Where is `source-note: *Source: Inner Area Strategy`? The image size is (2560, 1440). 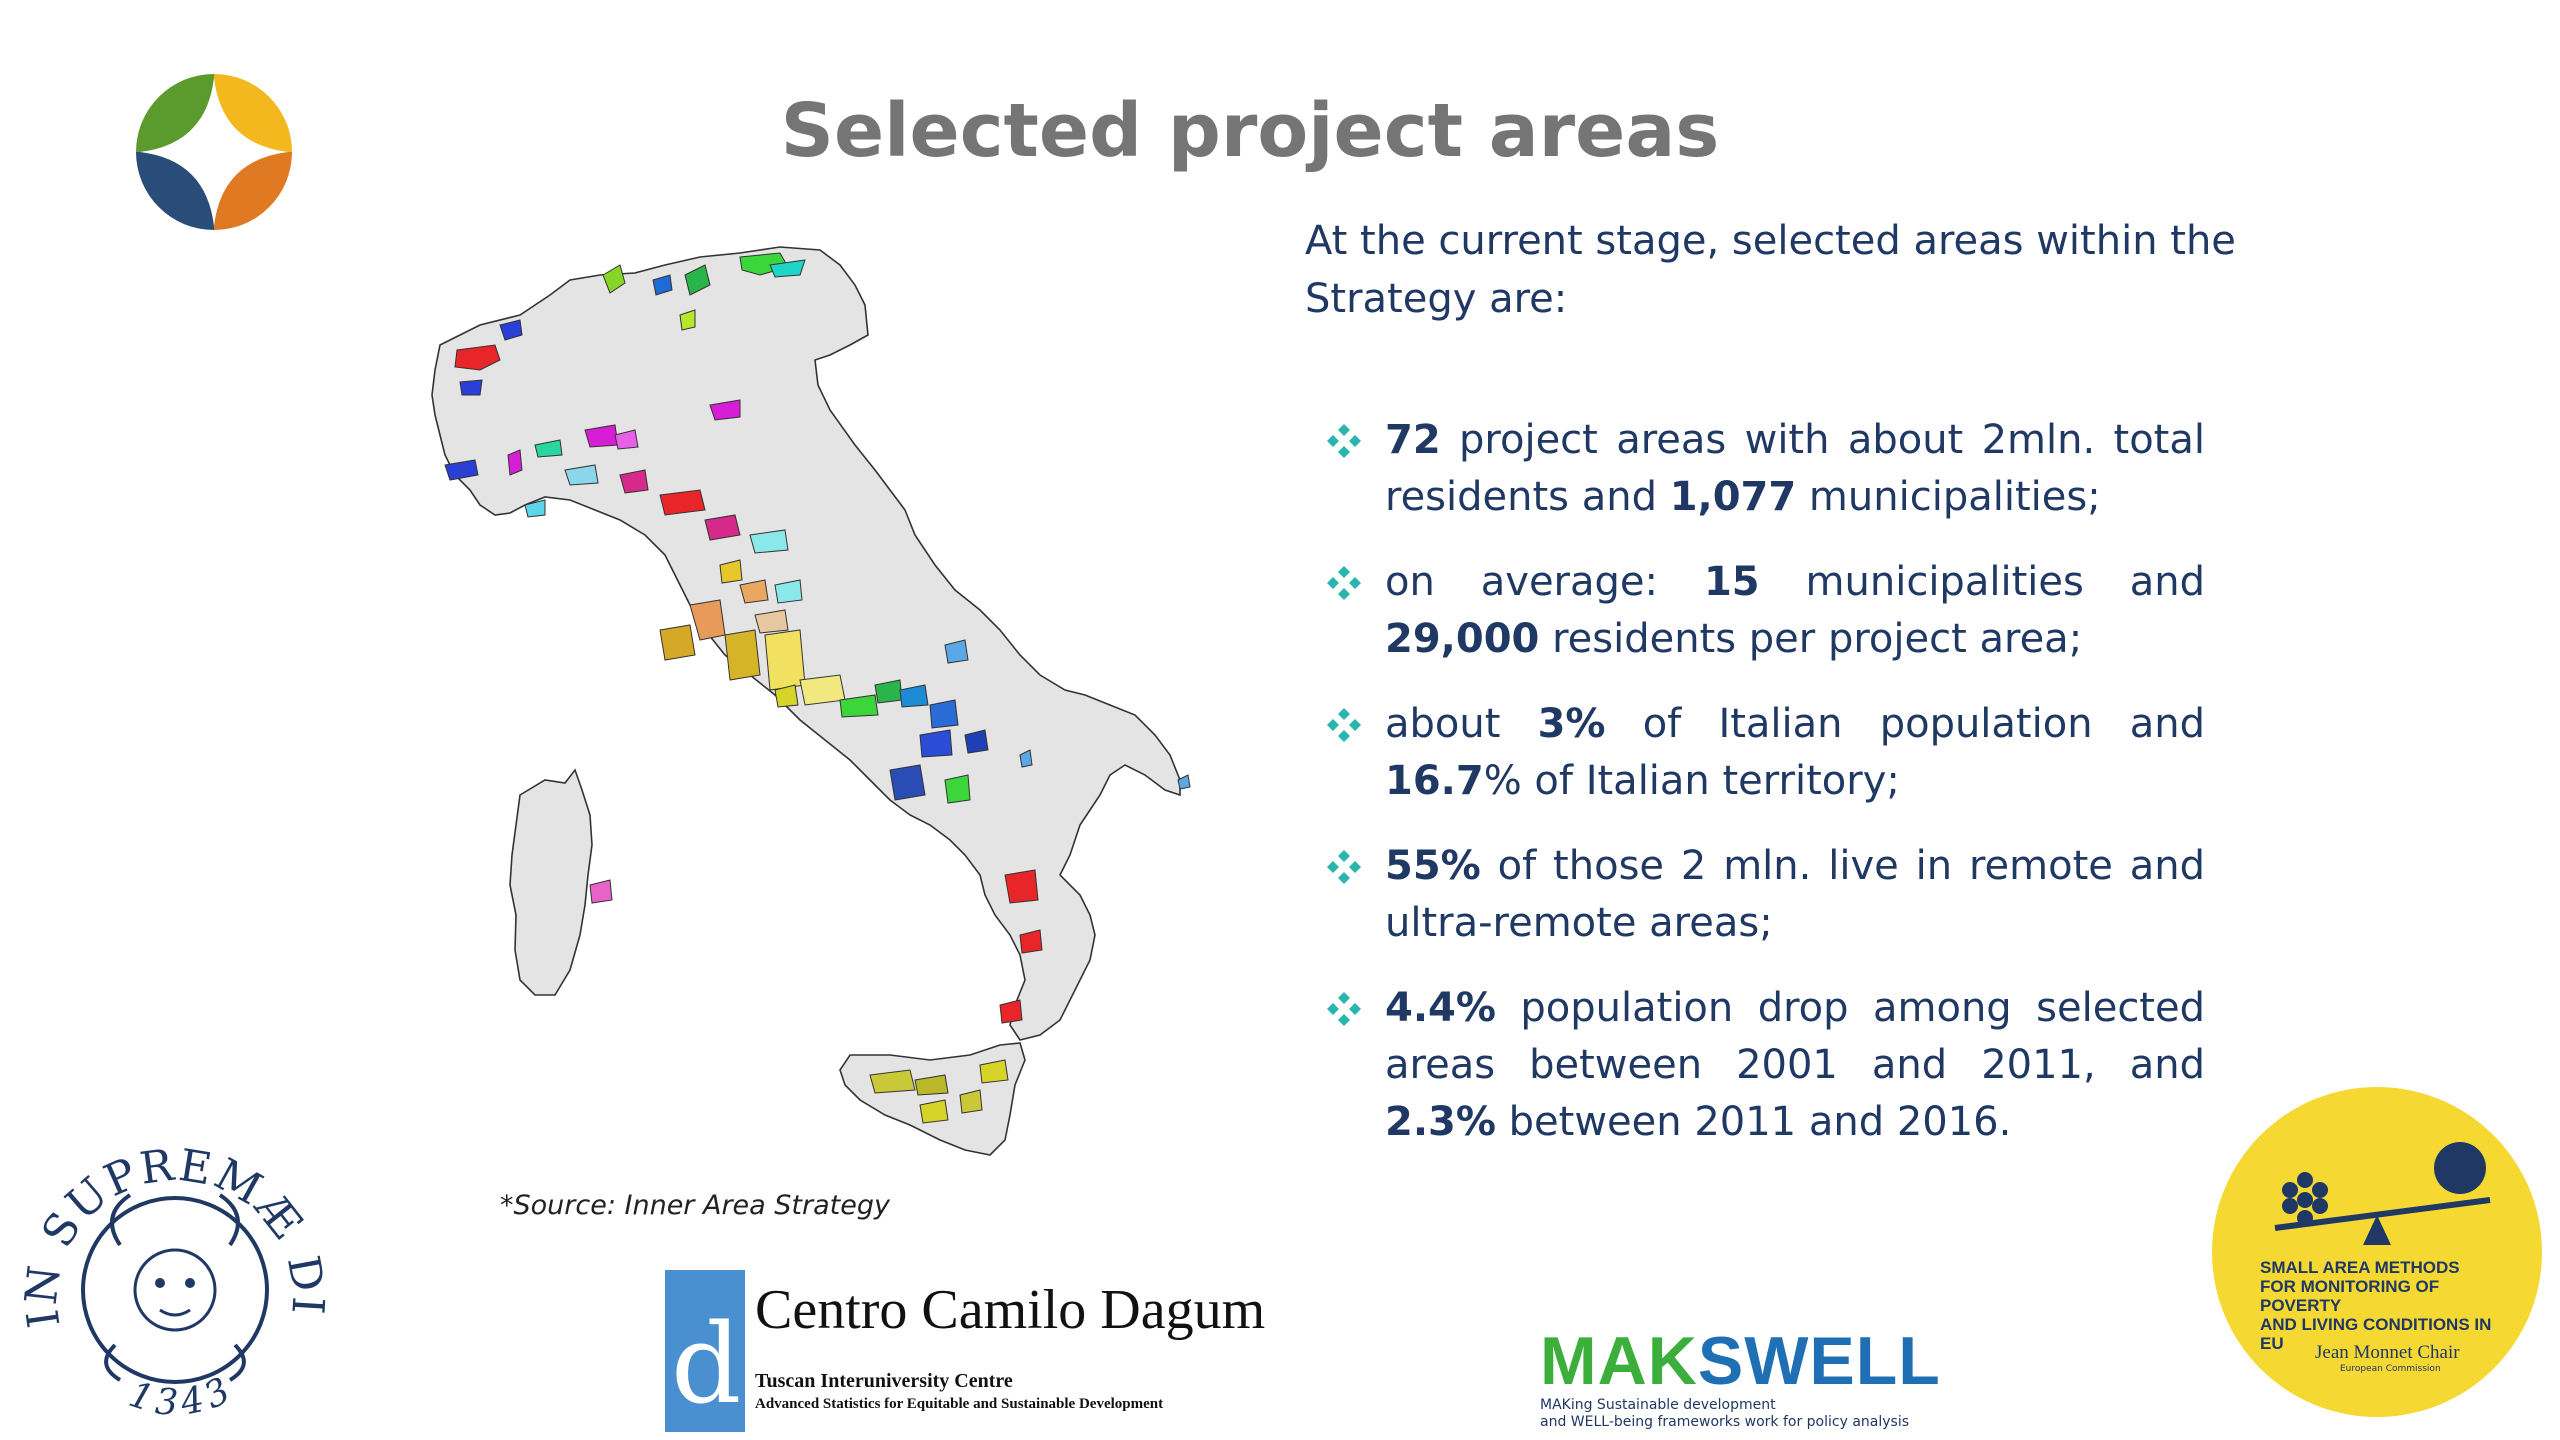 source-note: *Source: Inner Area Strategy is located at coordinates (695, 1205).